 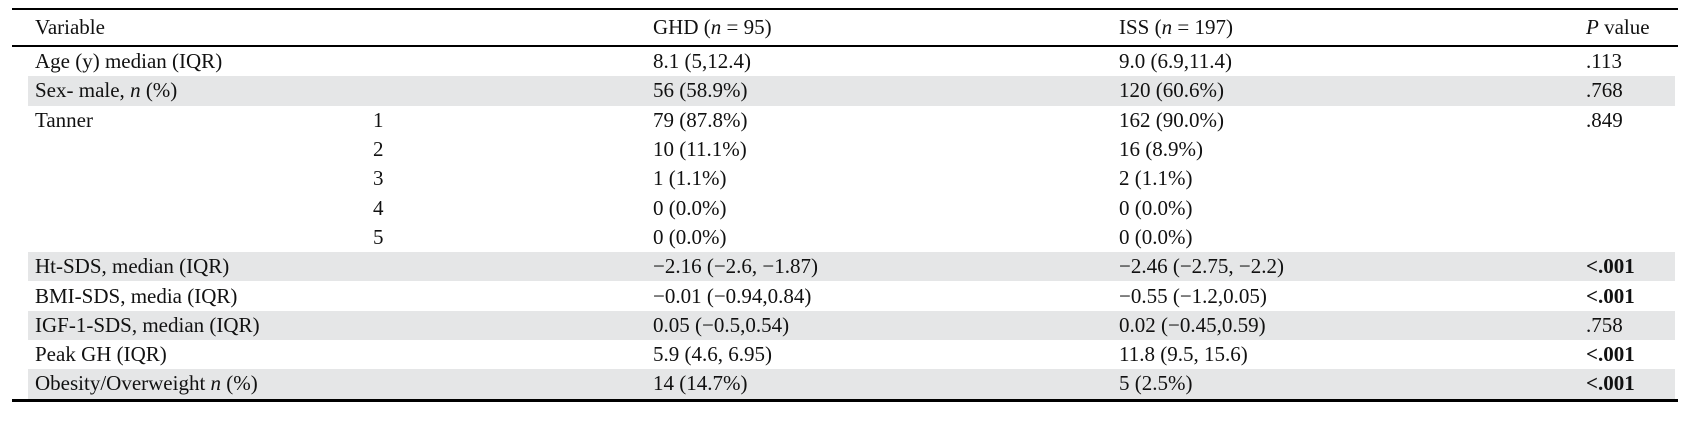 What do you see at coordinates (845, 178) in the screenshot?
I see `table-row: 3 1 (1.1%) 2 (1.1%)` at bounding box center [845, 178].